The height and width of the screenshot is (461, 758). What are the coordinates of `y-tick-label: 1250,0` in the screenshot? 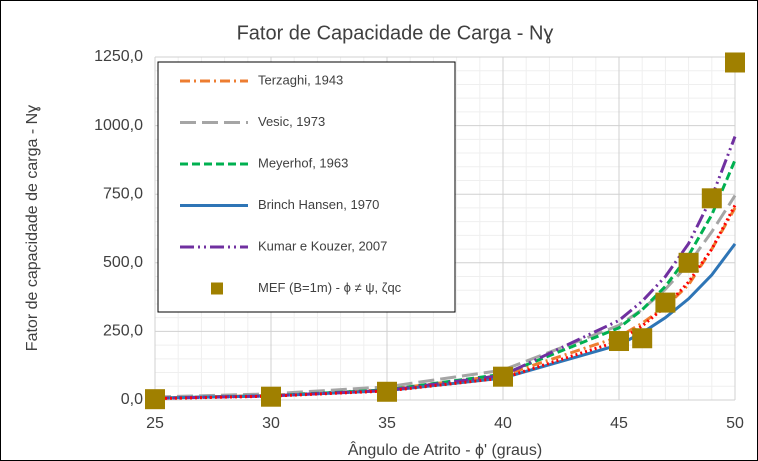 It's located at (118, 56).